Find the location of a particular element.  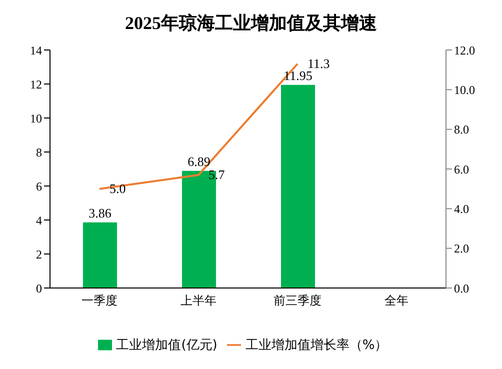

y-tick-label: 2 is located at coordinates (39, 254).